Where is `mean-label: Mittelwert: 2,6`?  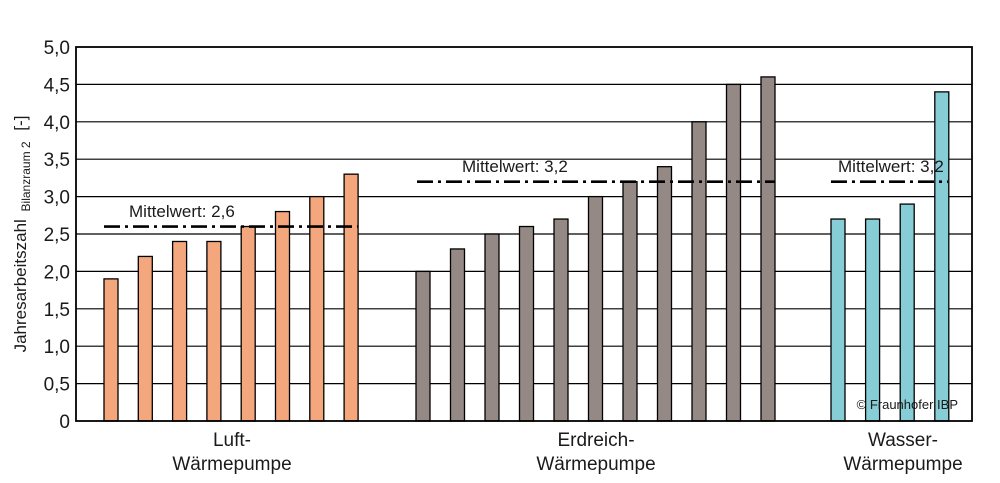
mean-label: Mittelwert: 2,6 is located at coordinates (182, 211).